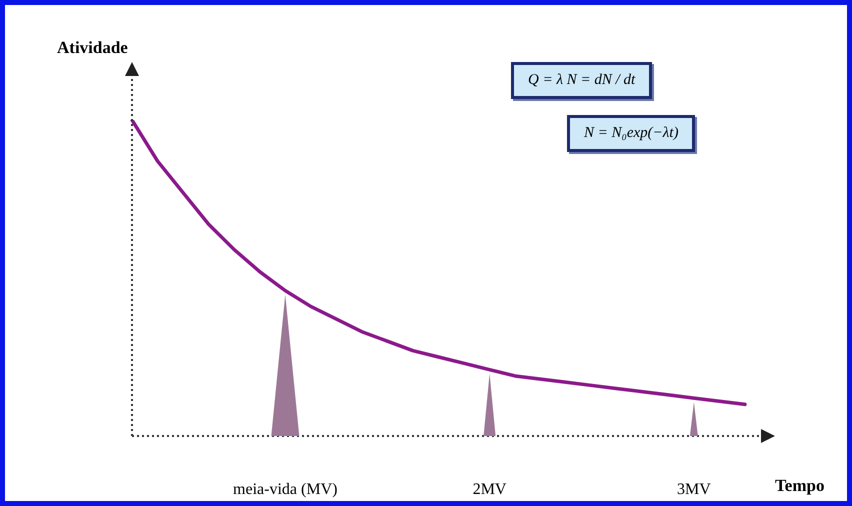 The image size is (852, 506). Describe the element at coordinates (489, 489) in the screenshot. I see `x-tick-label: 2MV` at that location.